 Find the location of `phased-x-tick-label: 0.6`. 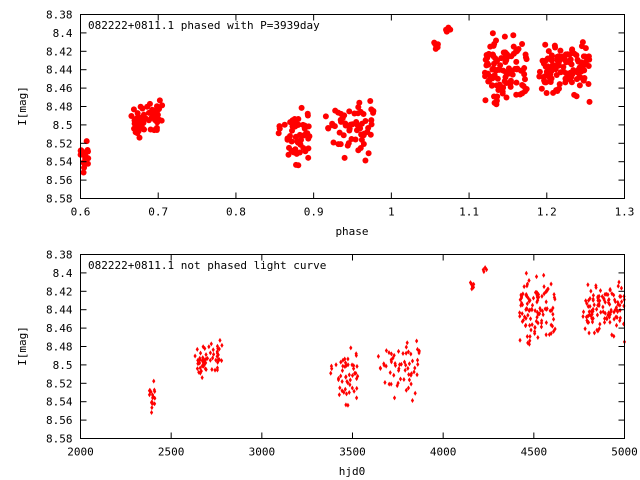

phased-x-tick-label: 0.6 is located at coordinates (81, 212).